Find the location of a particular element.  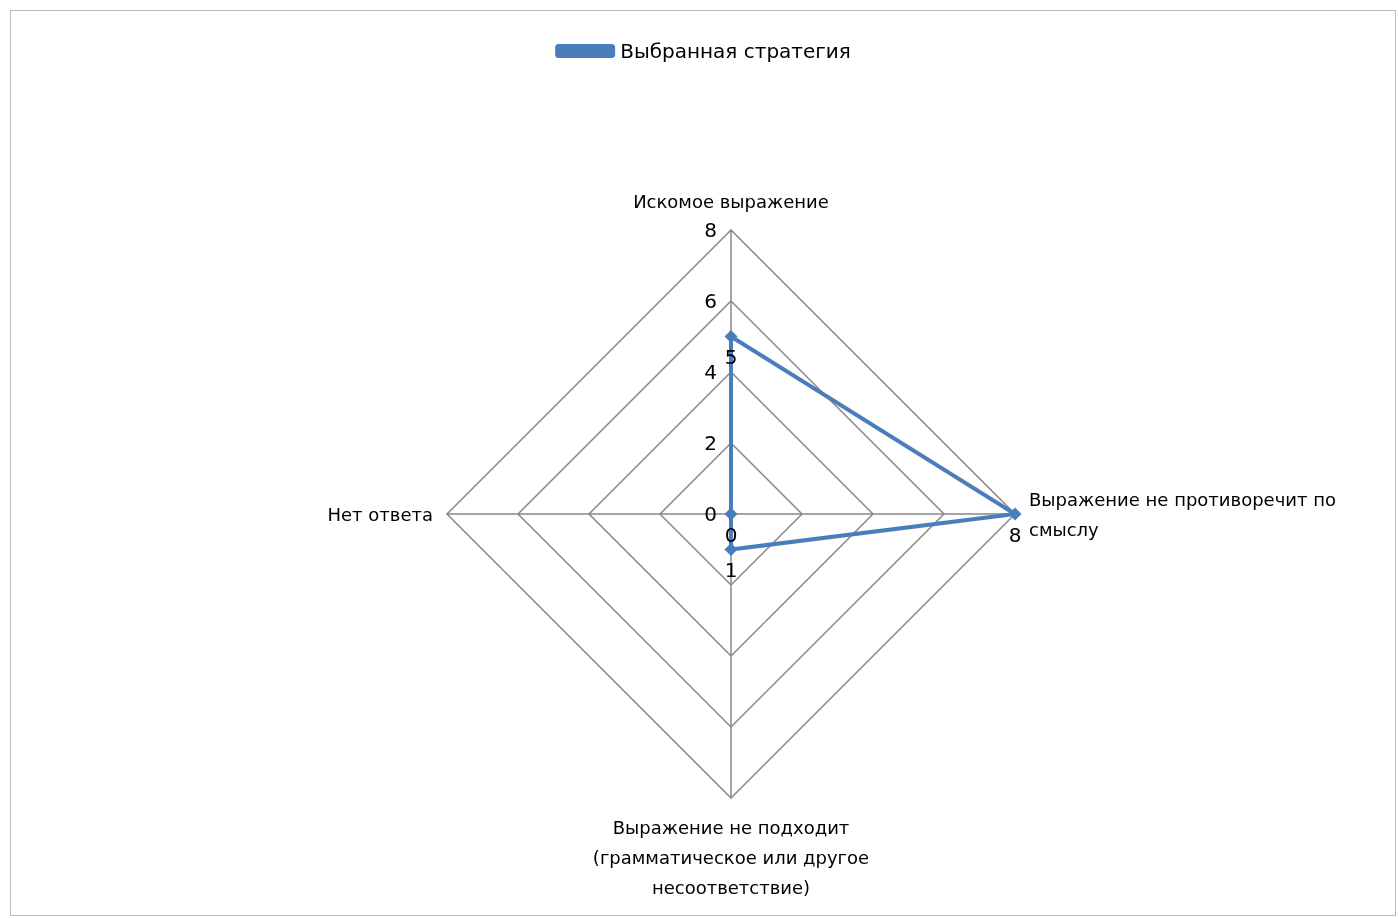

legend-label: Выбранная стратегия is located at coordinates (735, 51).